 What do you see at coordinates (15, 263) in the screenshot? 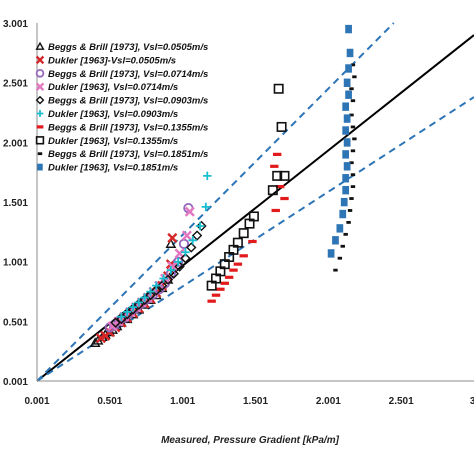
I see `y-tick-label: 1.001` at bounding box center [15, 263].